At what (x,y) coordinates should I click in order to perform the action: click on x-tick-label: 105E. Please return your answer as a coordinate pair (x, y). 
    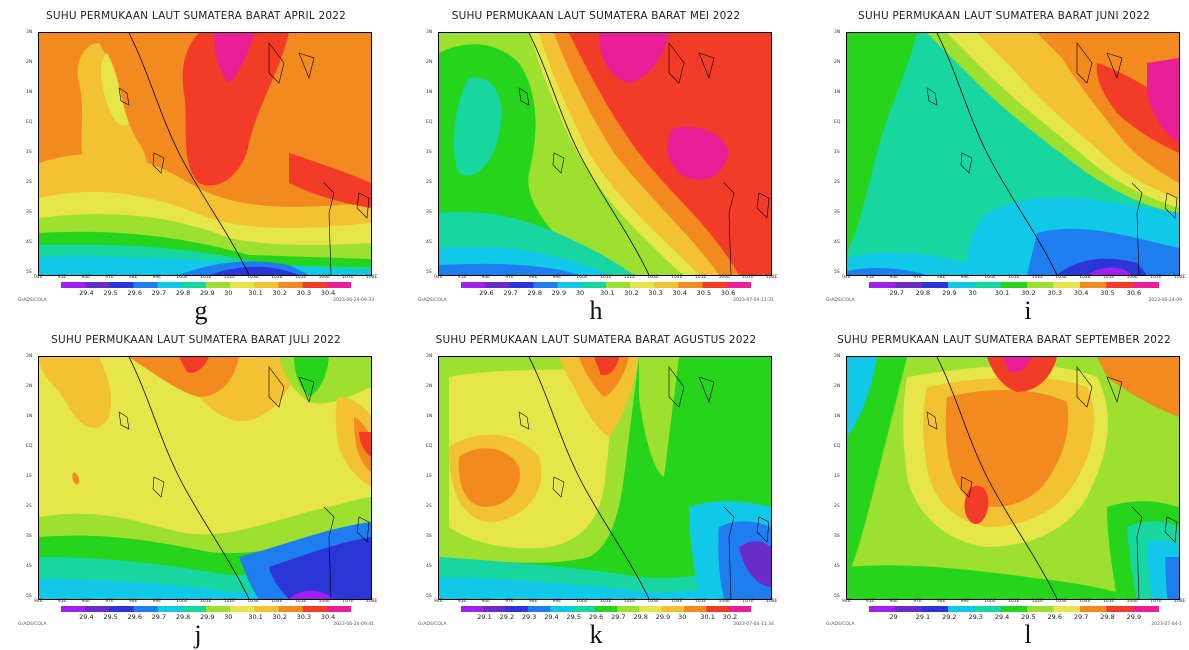
    Looking at the image, I should click on (700, 277).